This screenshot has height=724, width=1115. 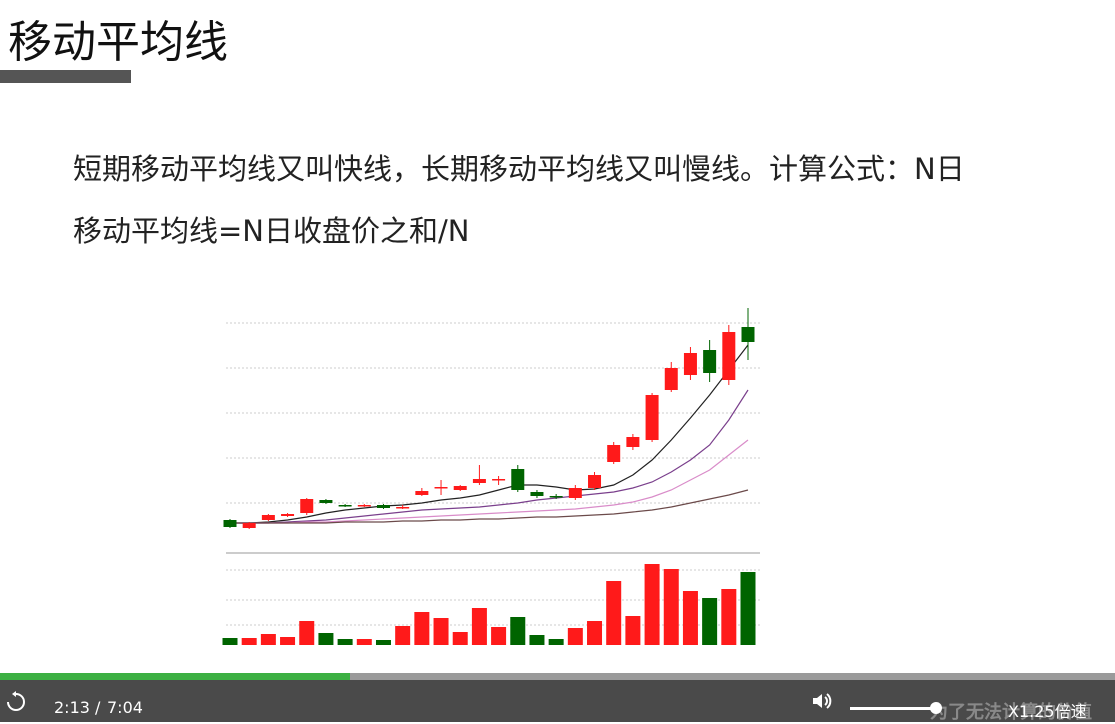 I want to click on volume-slider, so click(x=894, y=708).